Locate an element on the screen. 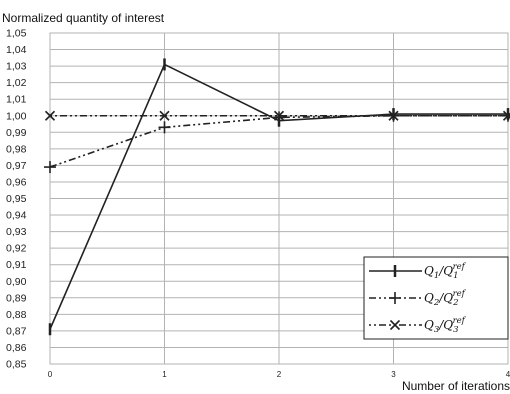  y-tick-label: 0,93 is located at coordinates (16, 232).